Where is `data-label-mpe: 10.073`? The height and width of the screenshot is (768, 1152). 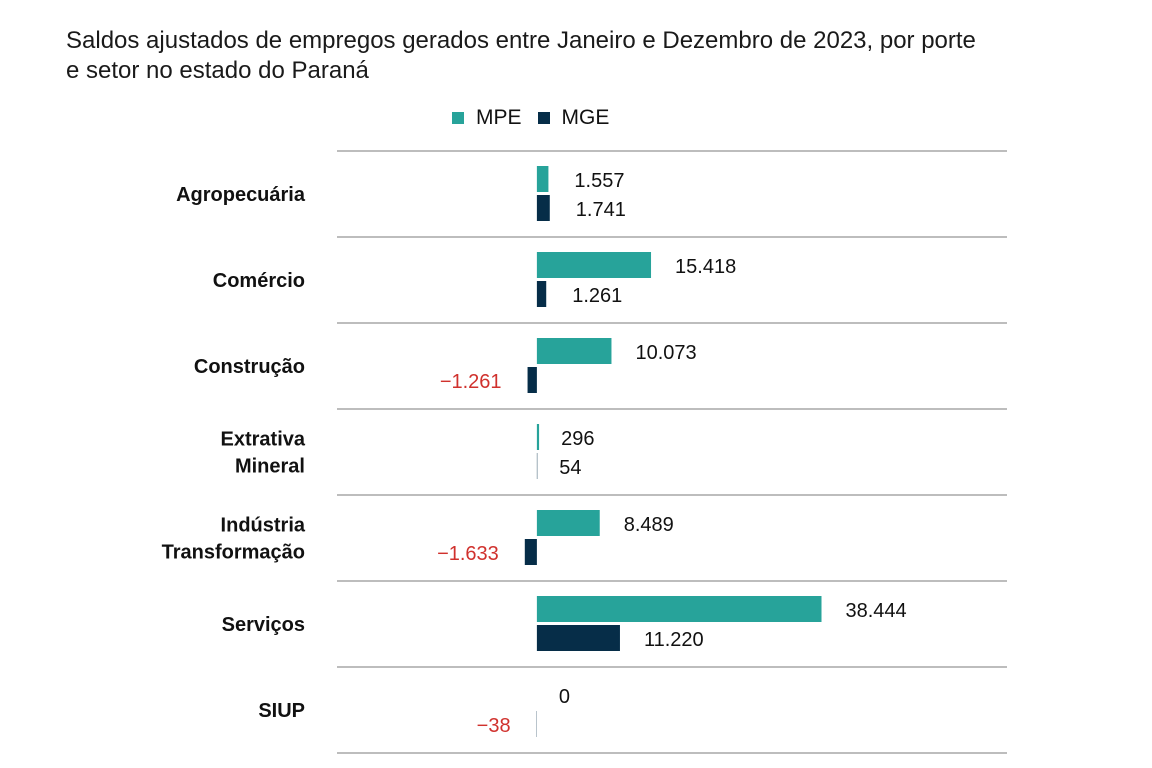
data-label-mpe: 10.073 is located at coordinates (665, 353).